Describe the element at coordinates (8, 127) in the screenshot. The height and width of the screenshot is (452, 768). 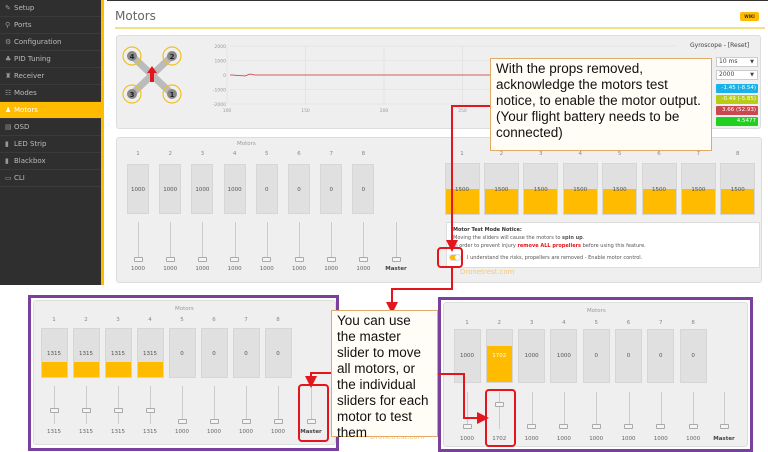
I see `osd-icon: ▤` at that location.